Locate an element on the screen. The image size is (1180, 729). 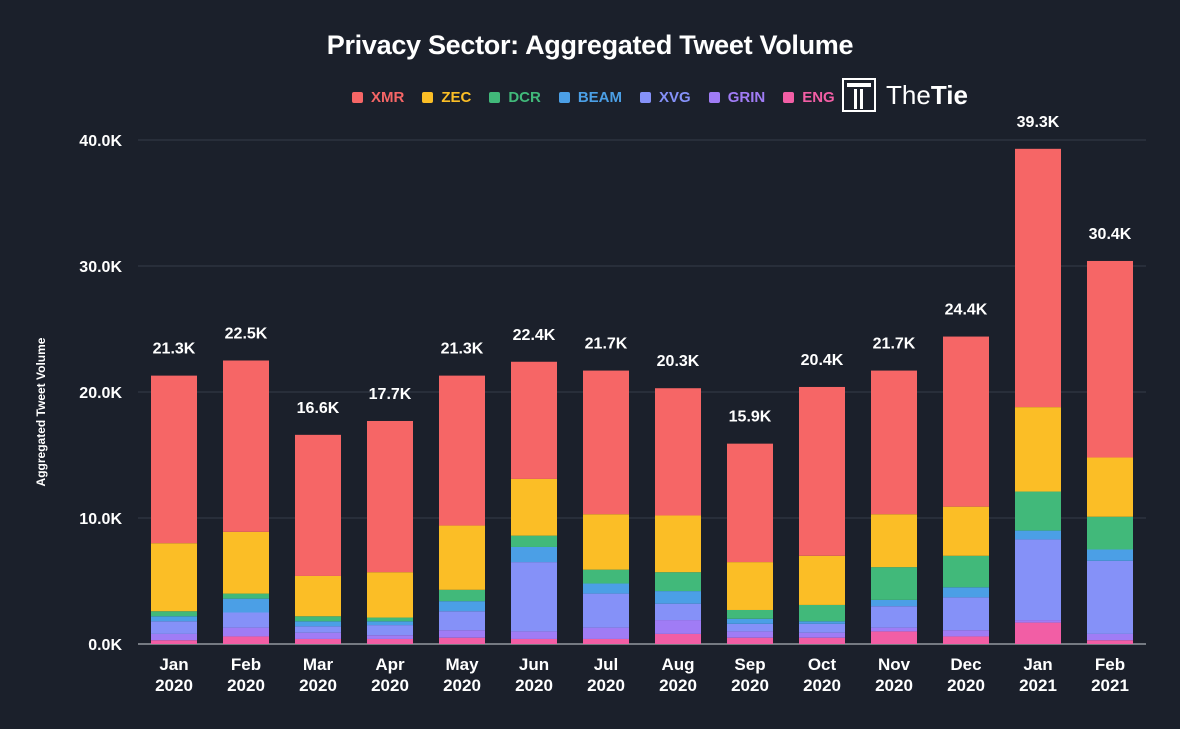
legend-item-xvg: XVG is located at coordinates (665, 97).